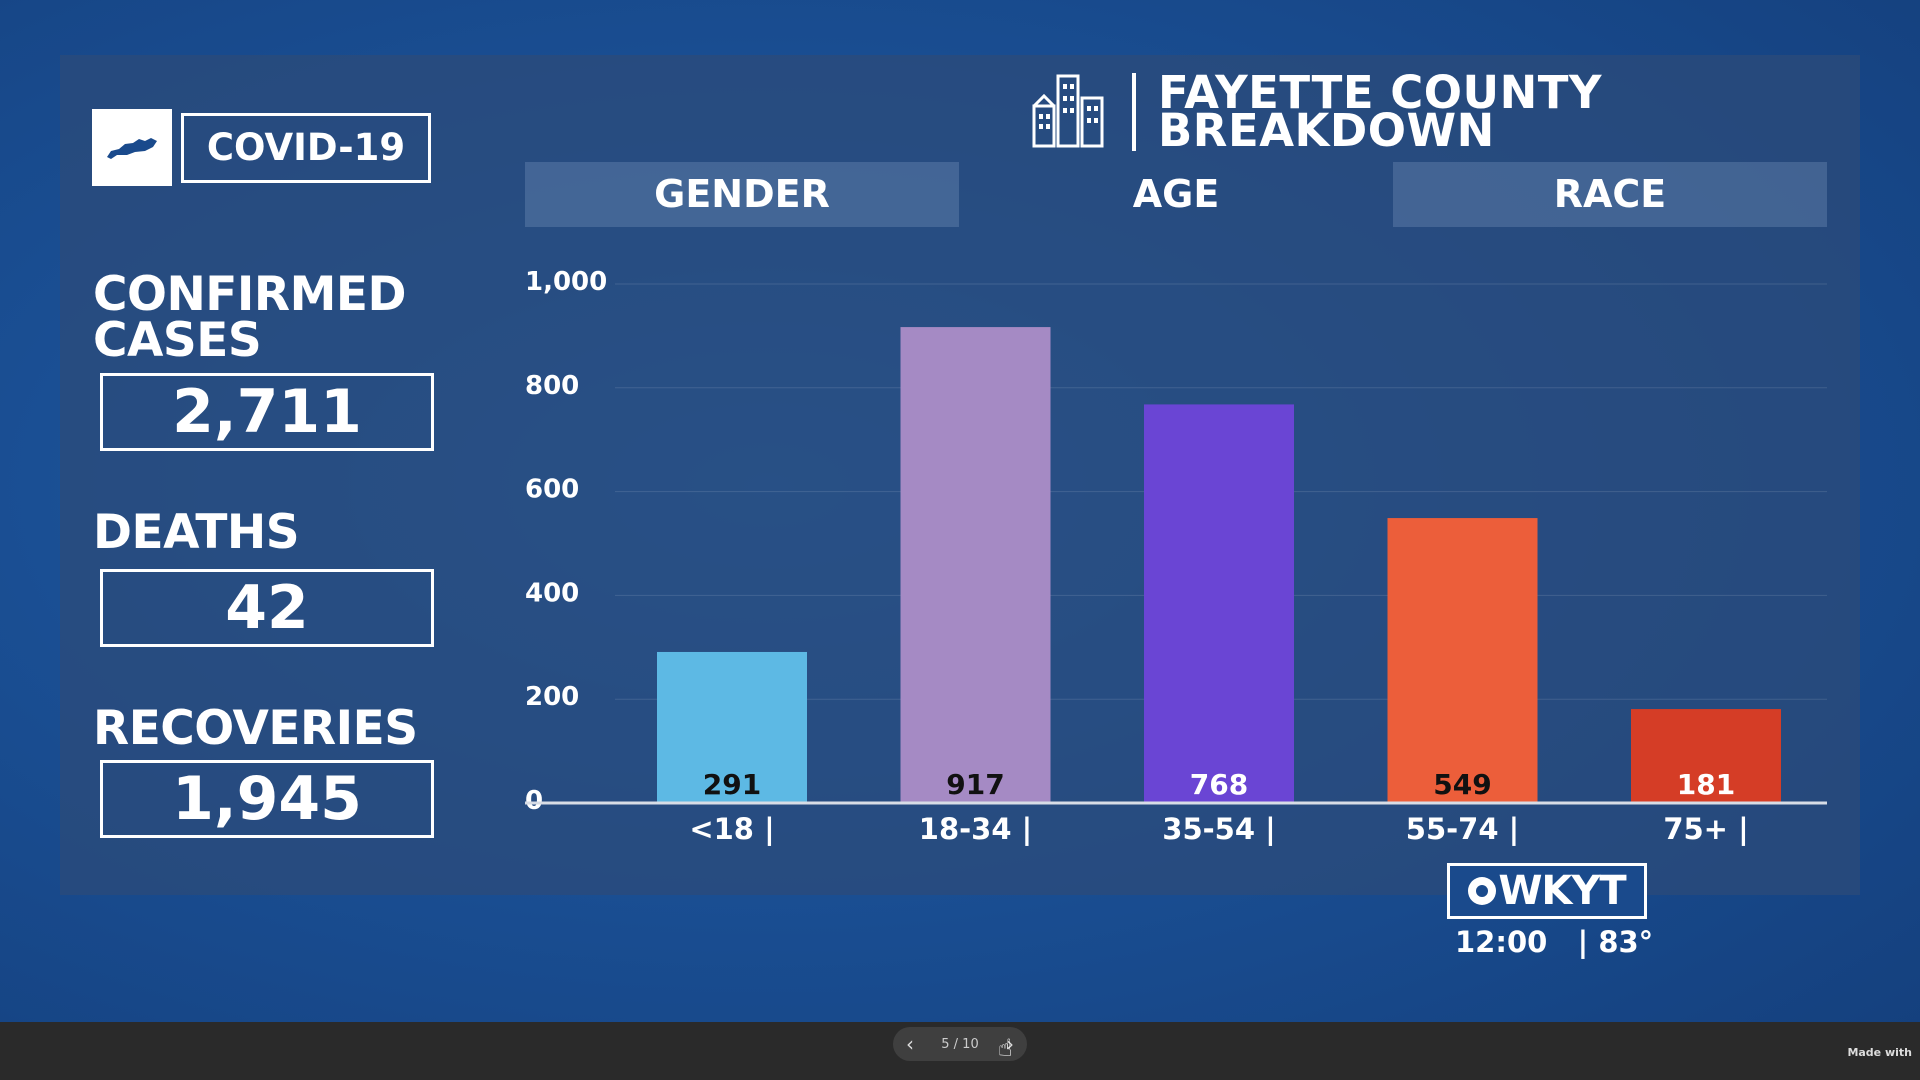 This screenshot has height=1080, width=1920. Describe the element at coordinates (552, 490) in the screenshot. I see `y-tick-label: 600` at that location.